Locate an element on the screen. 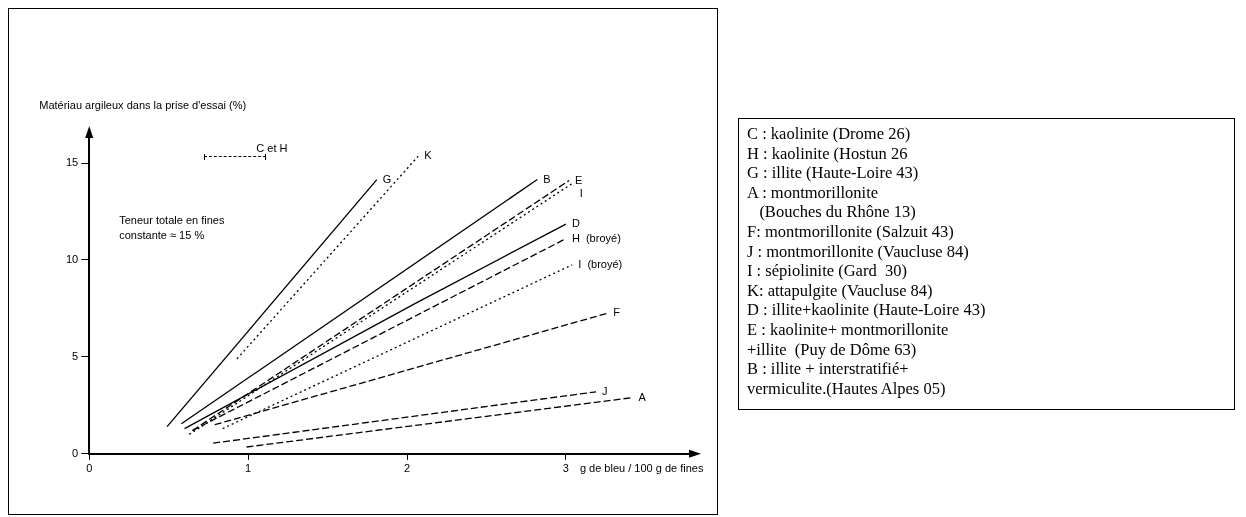 The width and height of the screenshot is (1246, 517). text: K: attapulgite (Vaucluse 84) is located at coordinates (840, 290).